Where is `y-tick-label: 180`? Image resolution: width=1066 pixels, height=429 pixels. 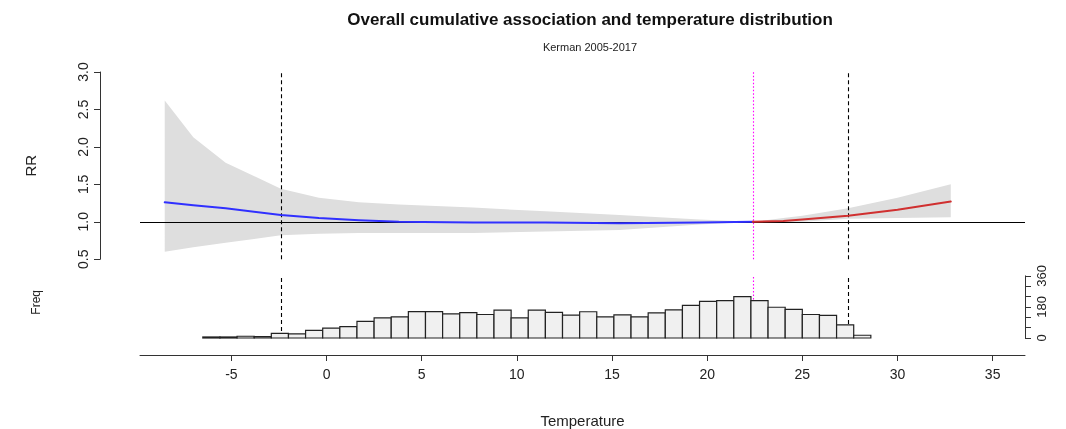
y-tick-label: 180 is located at coordinates (1041, 307).